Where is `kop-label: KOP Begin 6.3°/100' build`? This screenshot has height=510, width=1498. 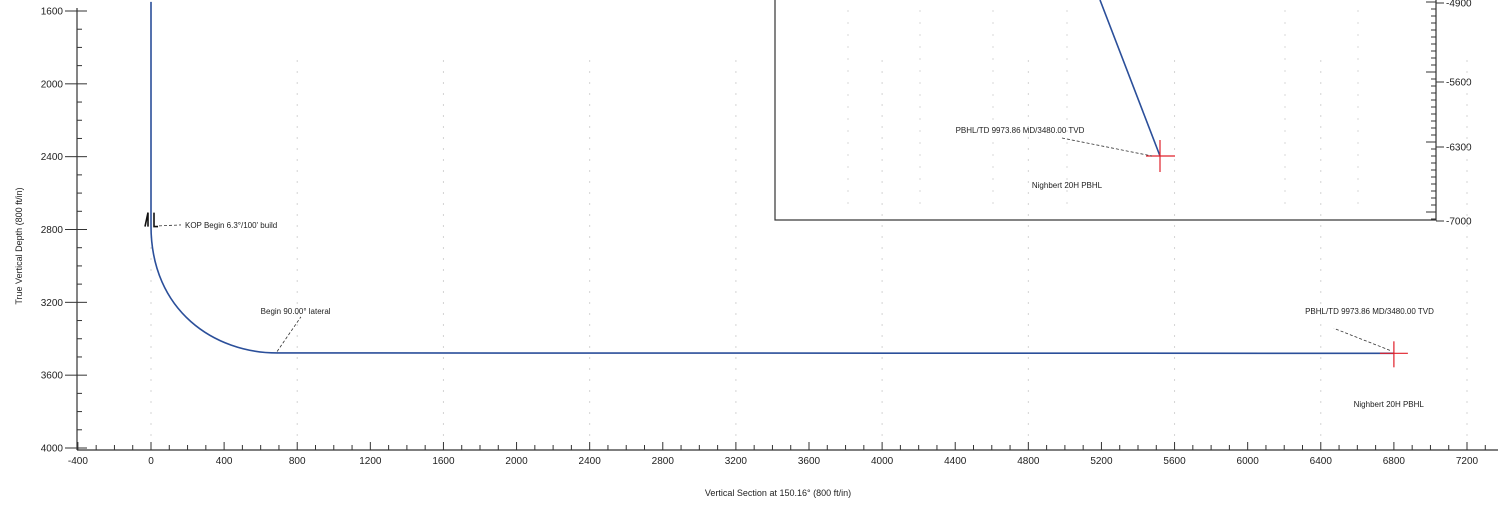
kop-label: KOP Begin 6.3°/100' build is located at coordinates (231, 225).